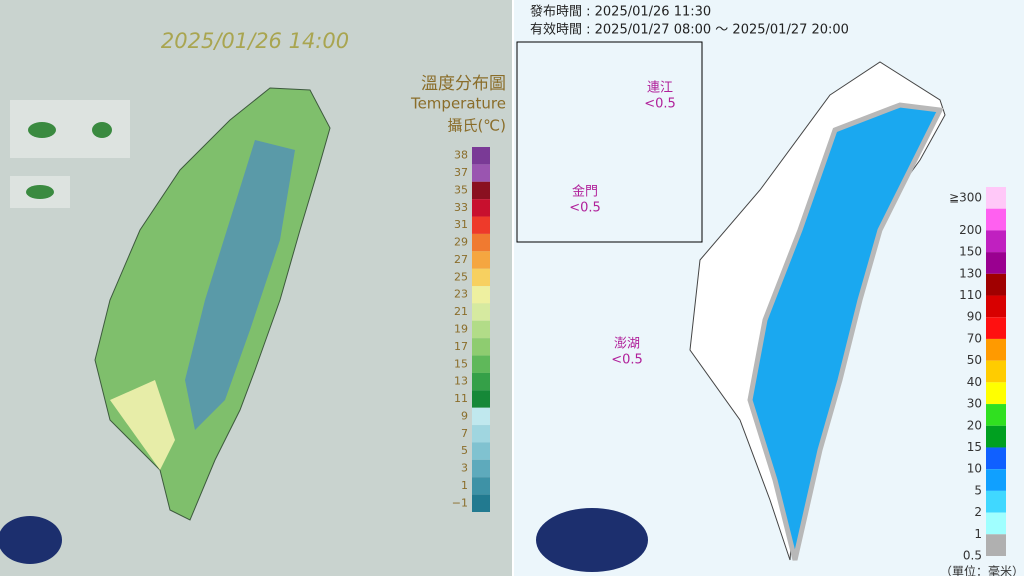  Describe the element at coordinates (461, 329) in the screenshot. I see `legend-label: 19` at that location.